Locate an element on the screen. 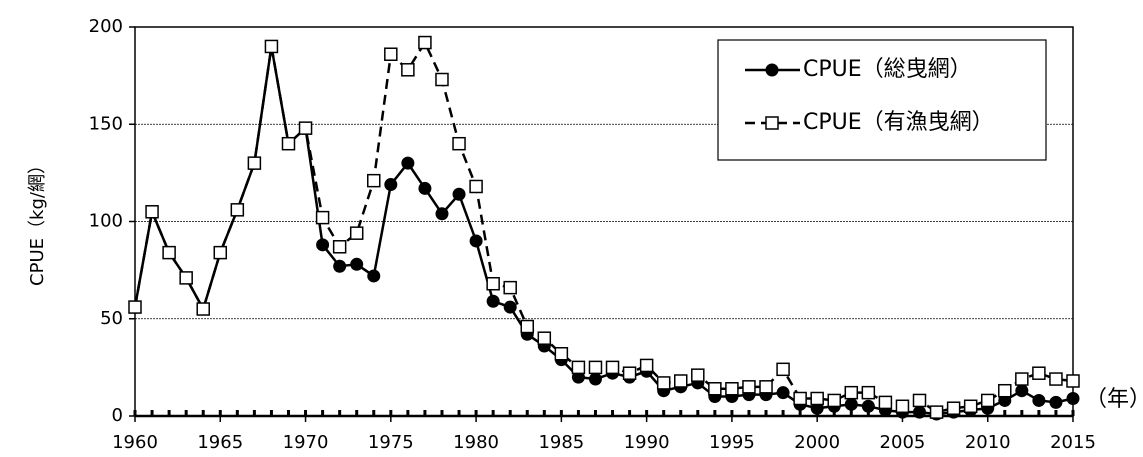 Image resolution: width=1143 pixels, height=457 pixels. x-tick-label: 1985 is located at coordinates (561, 442).